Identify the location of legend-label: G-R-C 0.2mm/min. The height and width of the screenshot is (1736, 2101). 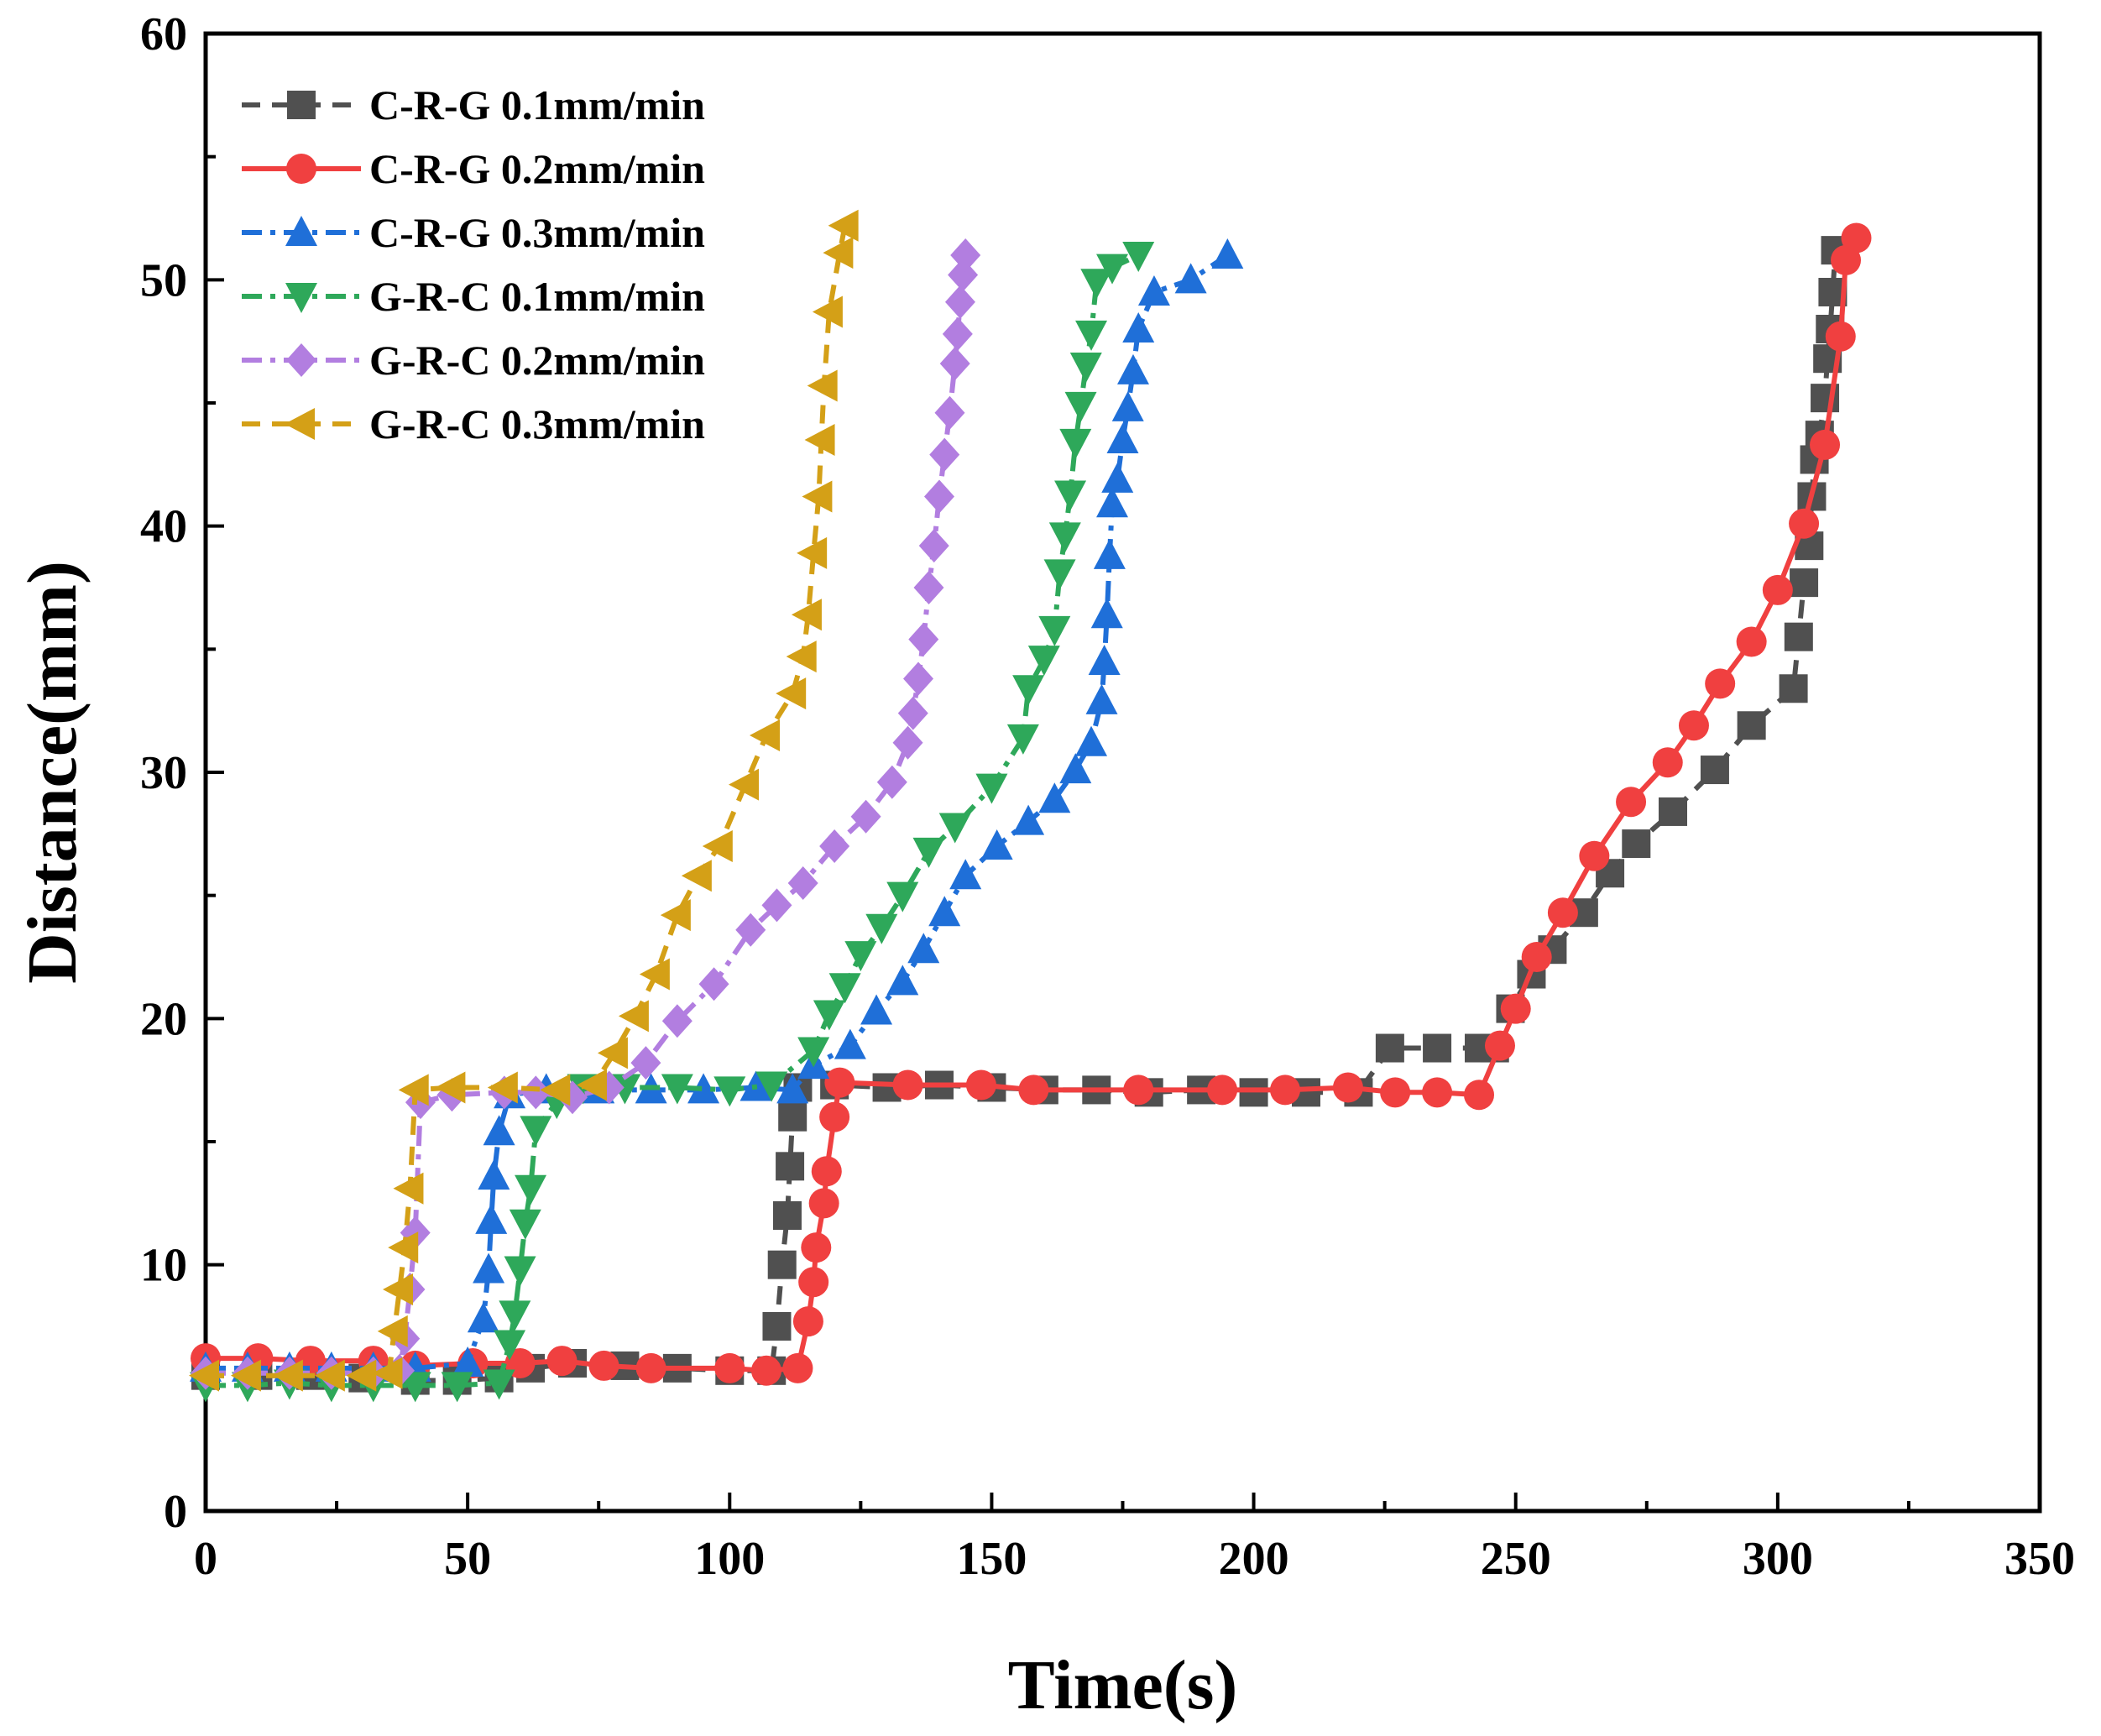
(537, 360).